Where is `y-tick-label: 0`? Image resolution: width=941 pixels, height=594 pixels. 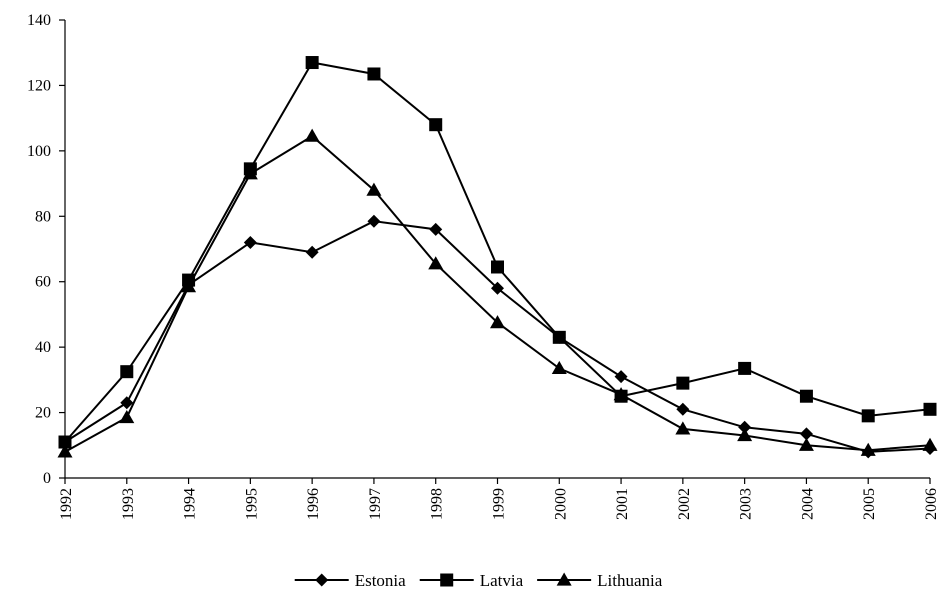
y-tick-label: 0 is located at coordinates (47, 478).